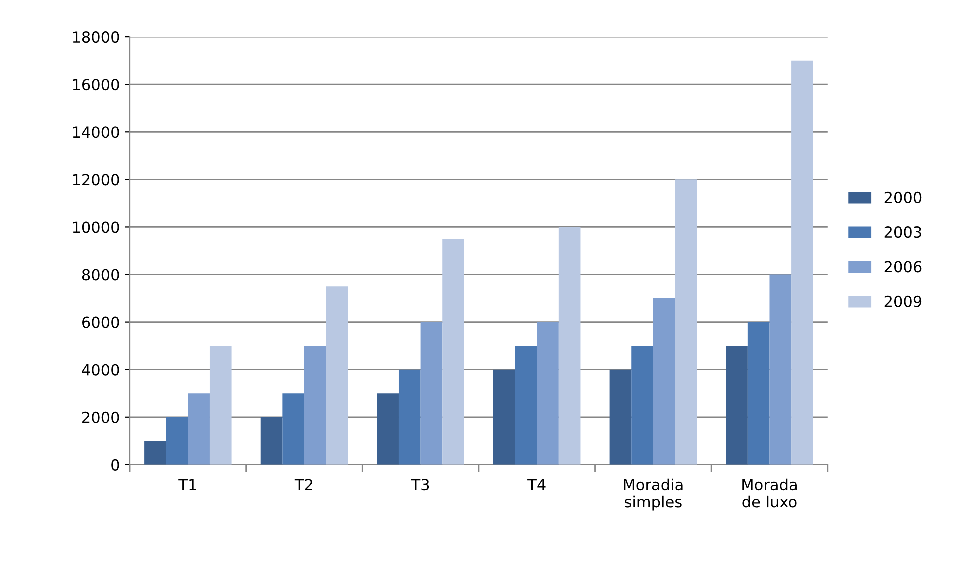 This screenshot has height=579, width=956. What do you see at coordinates (101, 370) in the screenshot?
I see `y-tick-label: 4000` at bounding box center [101, 370].